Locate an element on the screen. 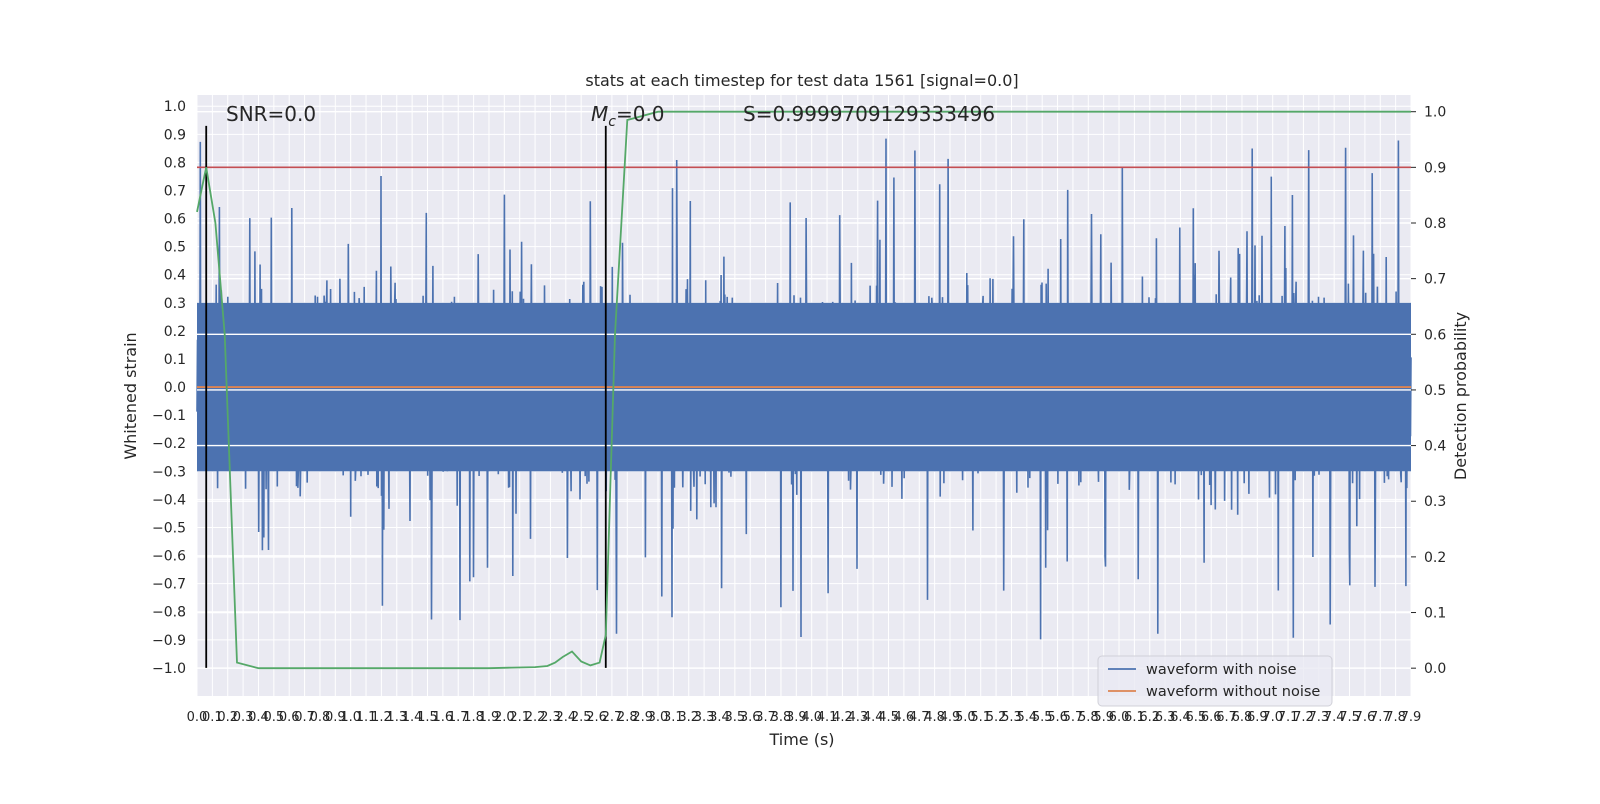 This screenshot has width=1600, height=804. y-right-axis-label: Detection probability is located at coordinates (1460, 396).